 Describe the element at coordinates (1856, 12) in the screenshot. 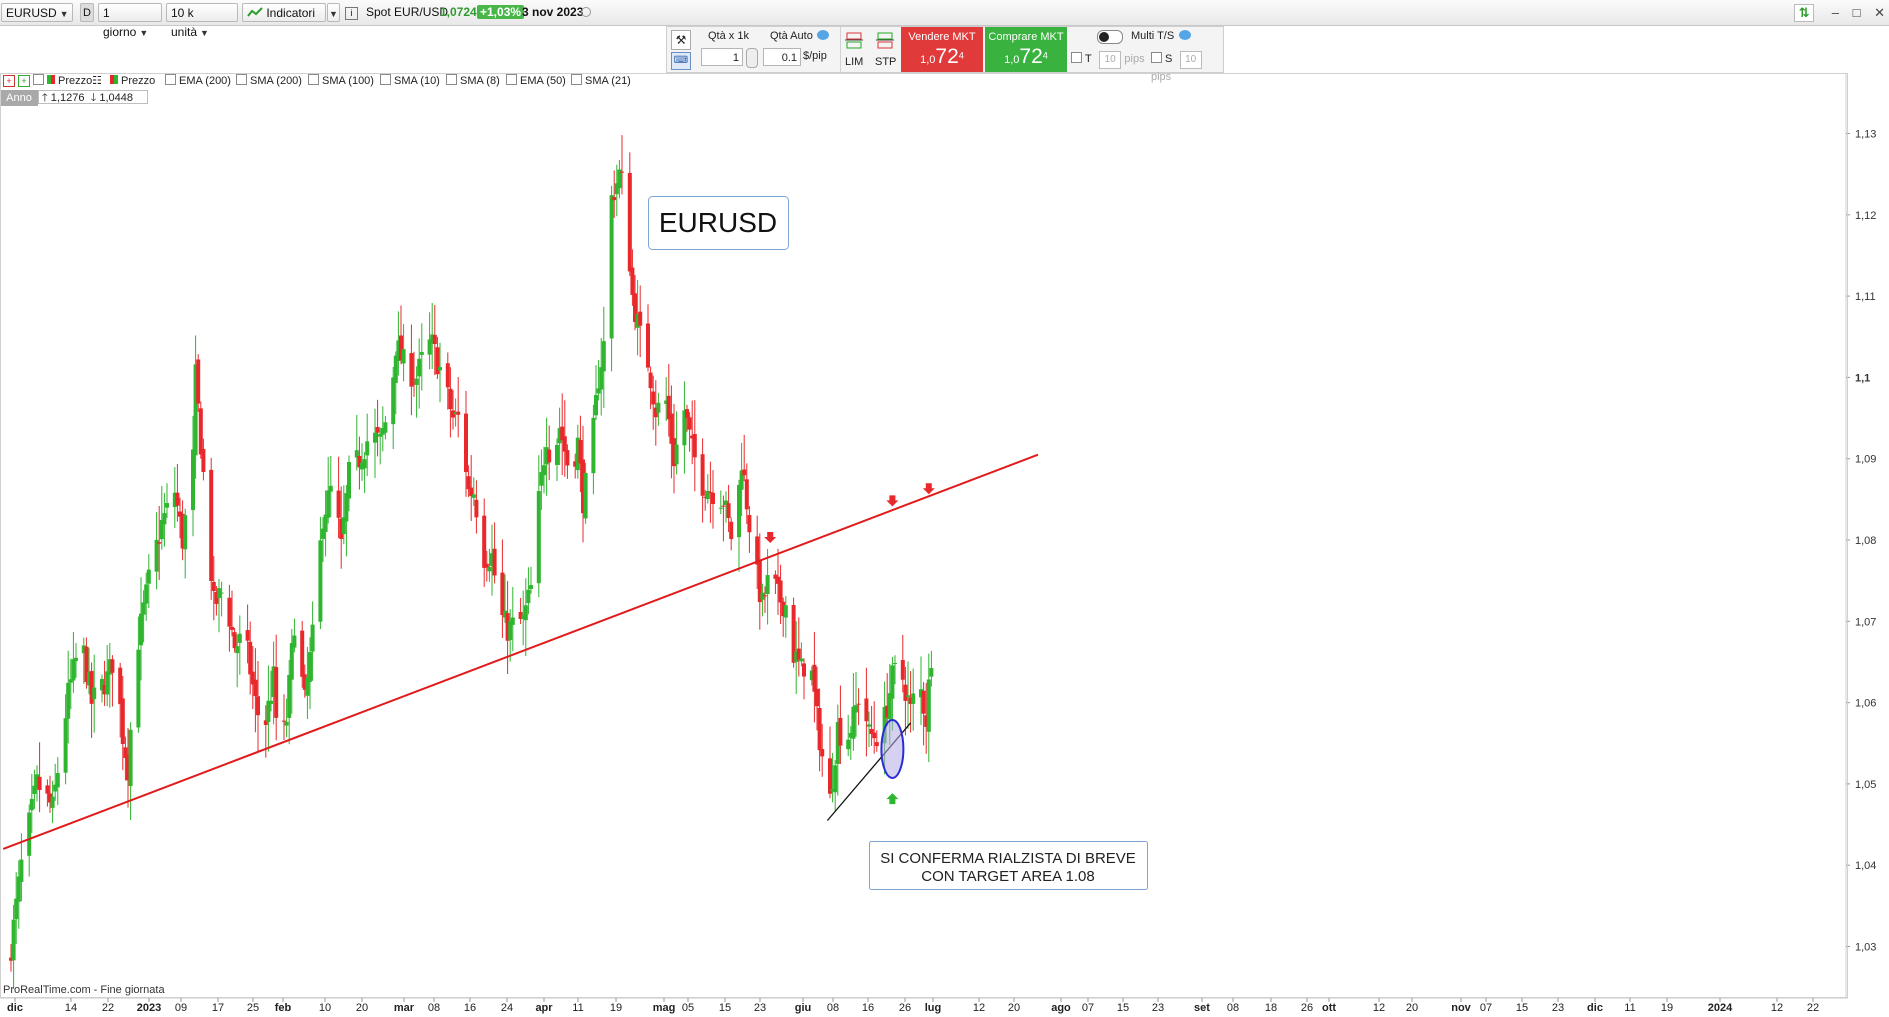

I see `maximize-icon: □` at that location.